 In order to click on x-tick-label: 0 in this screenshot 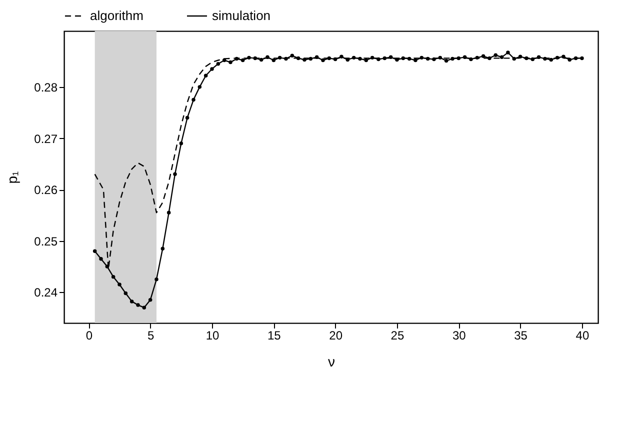, I will do `click(89, 335)`.